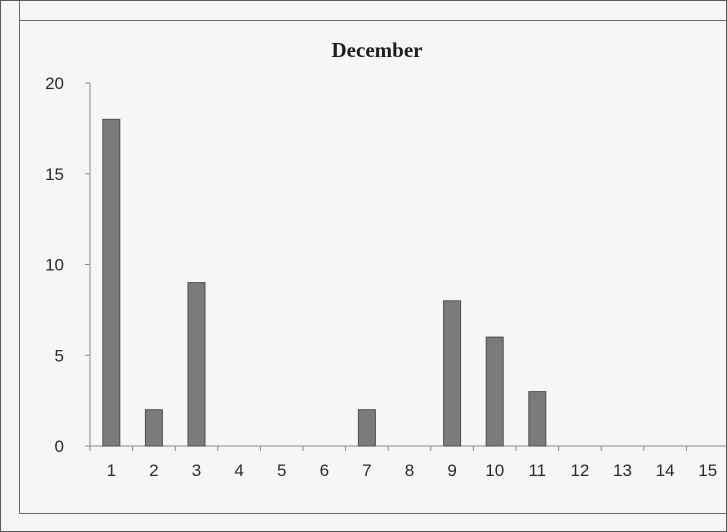  What do you see at coordinates (59, 446) in the screenshot?
I see `y-tick-label-0: 0` at bounding box center [59, 446].